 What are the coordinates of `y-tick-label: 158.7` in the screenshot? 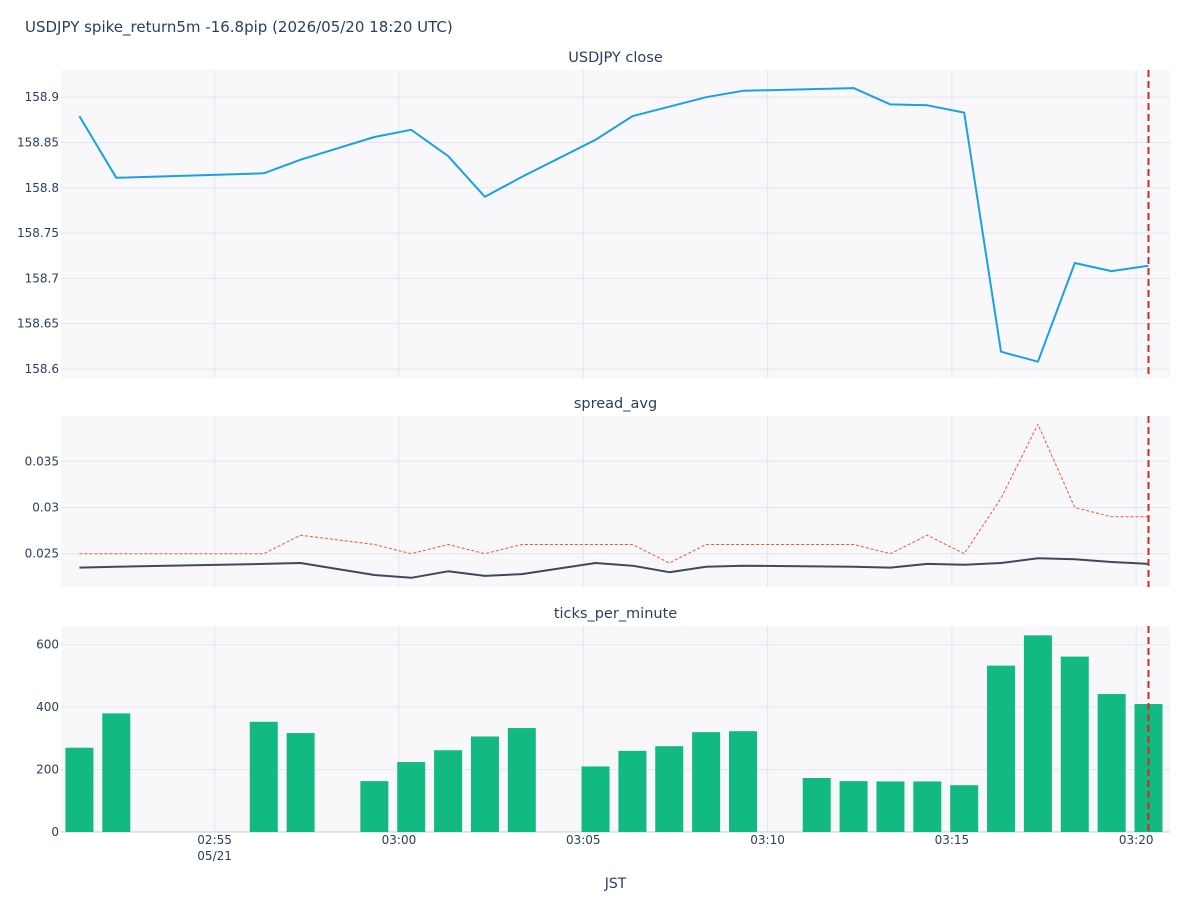 It's located at (42, 278).